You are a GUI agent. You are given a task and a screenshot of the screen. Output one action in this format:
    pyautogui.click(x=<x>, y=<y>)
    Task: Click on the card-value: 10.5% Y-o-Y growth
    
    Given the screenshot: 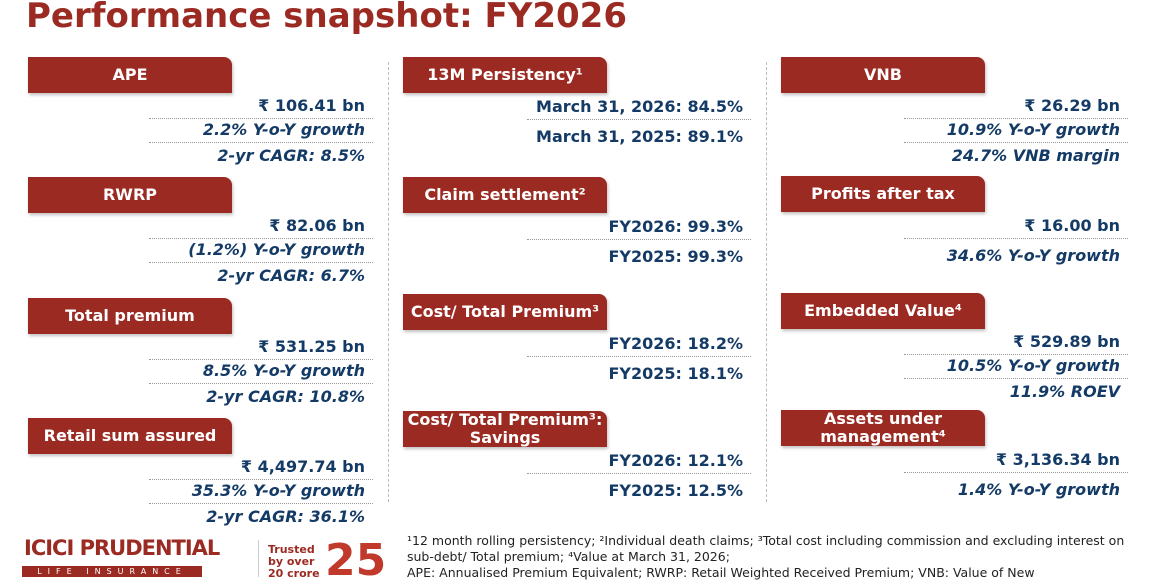 What is the action you would take?
    pyautogui.click(x=1033, y=365)
    